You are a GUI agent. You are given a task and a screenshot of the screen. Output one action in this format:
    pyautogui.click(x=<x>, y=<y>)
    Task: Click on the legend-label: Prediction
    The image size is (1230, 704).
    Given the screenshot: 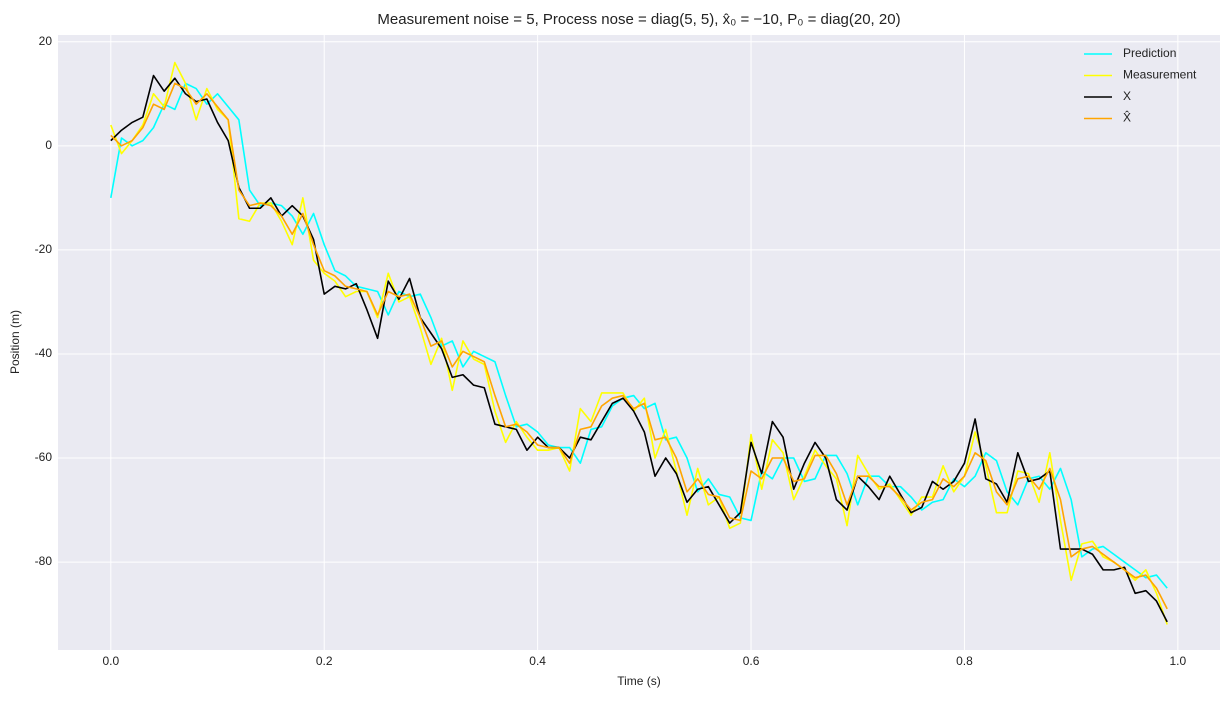 What is the action you would take?
    pyautogui.click(x=1149, y=53)
    